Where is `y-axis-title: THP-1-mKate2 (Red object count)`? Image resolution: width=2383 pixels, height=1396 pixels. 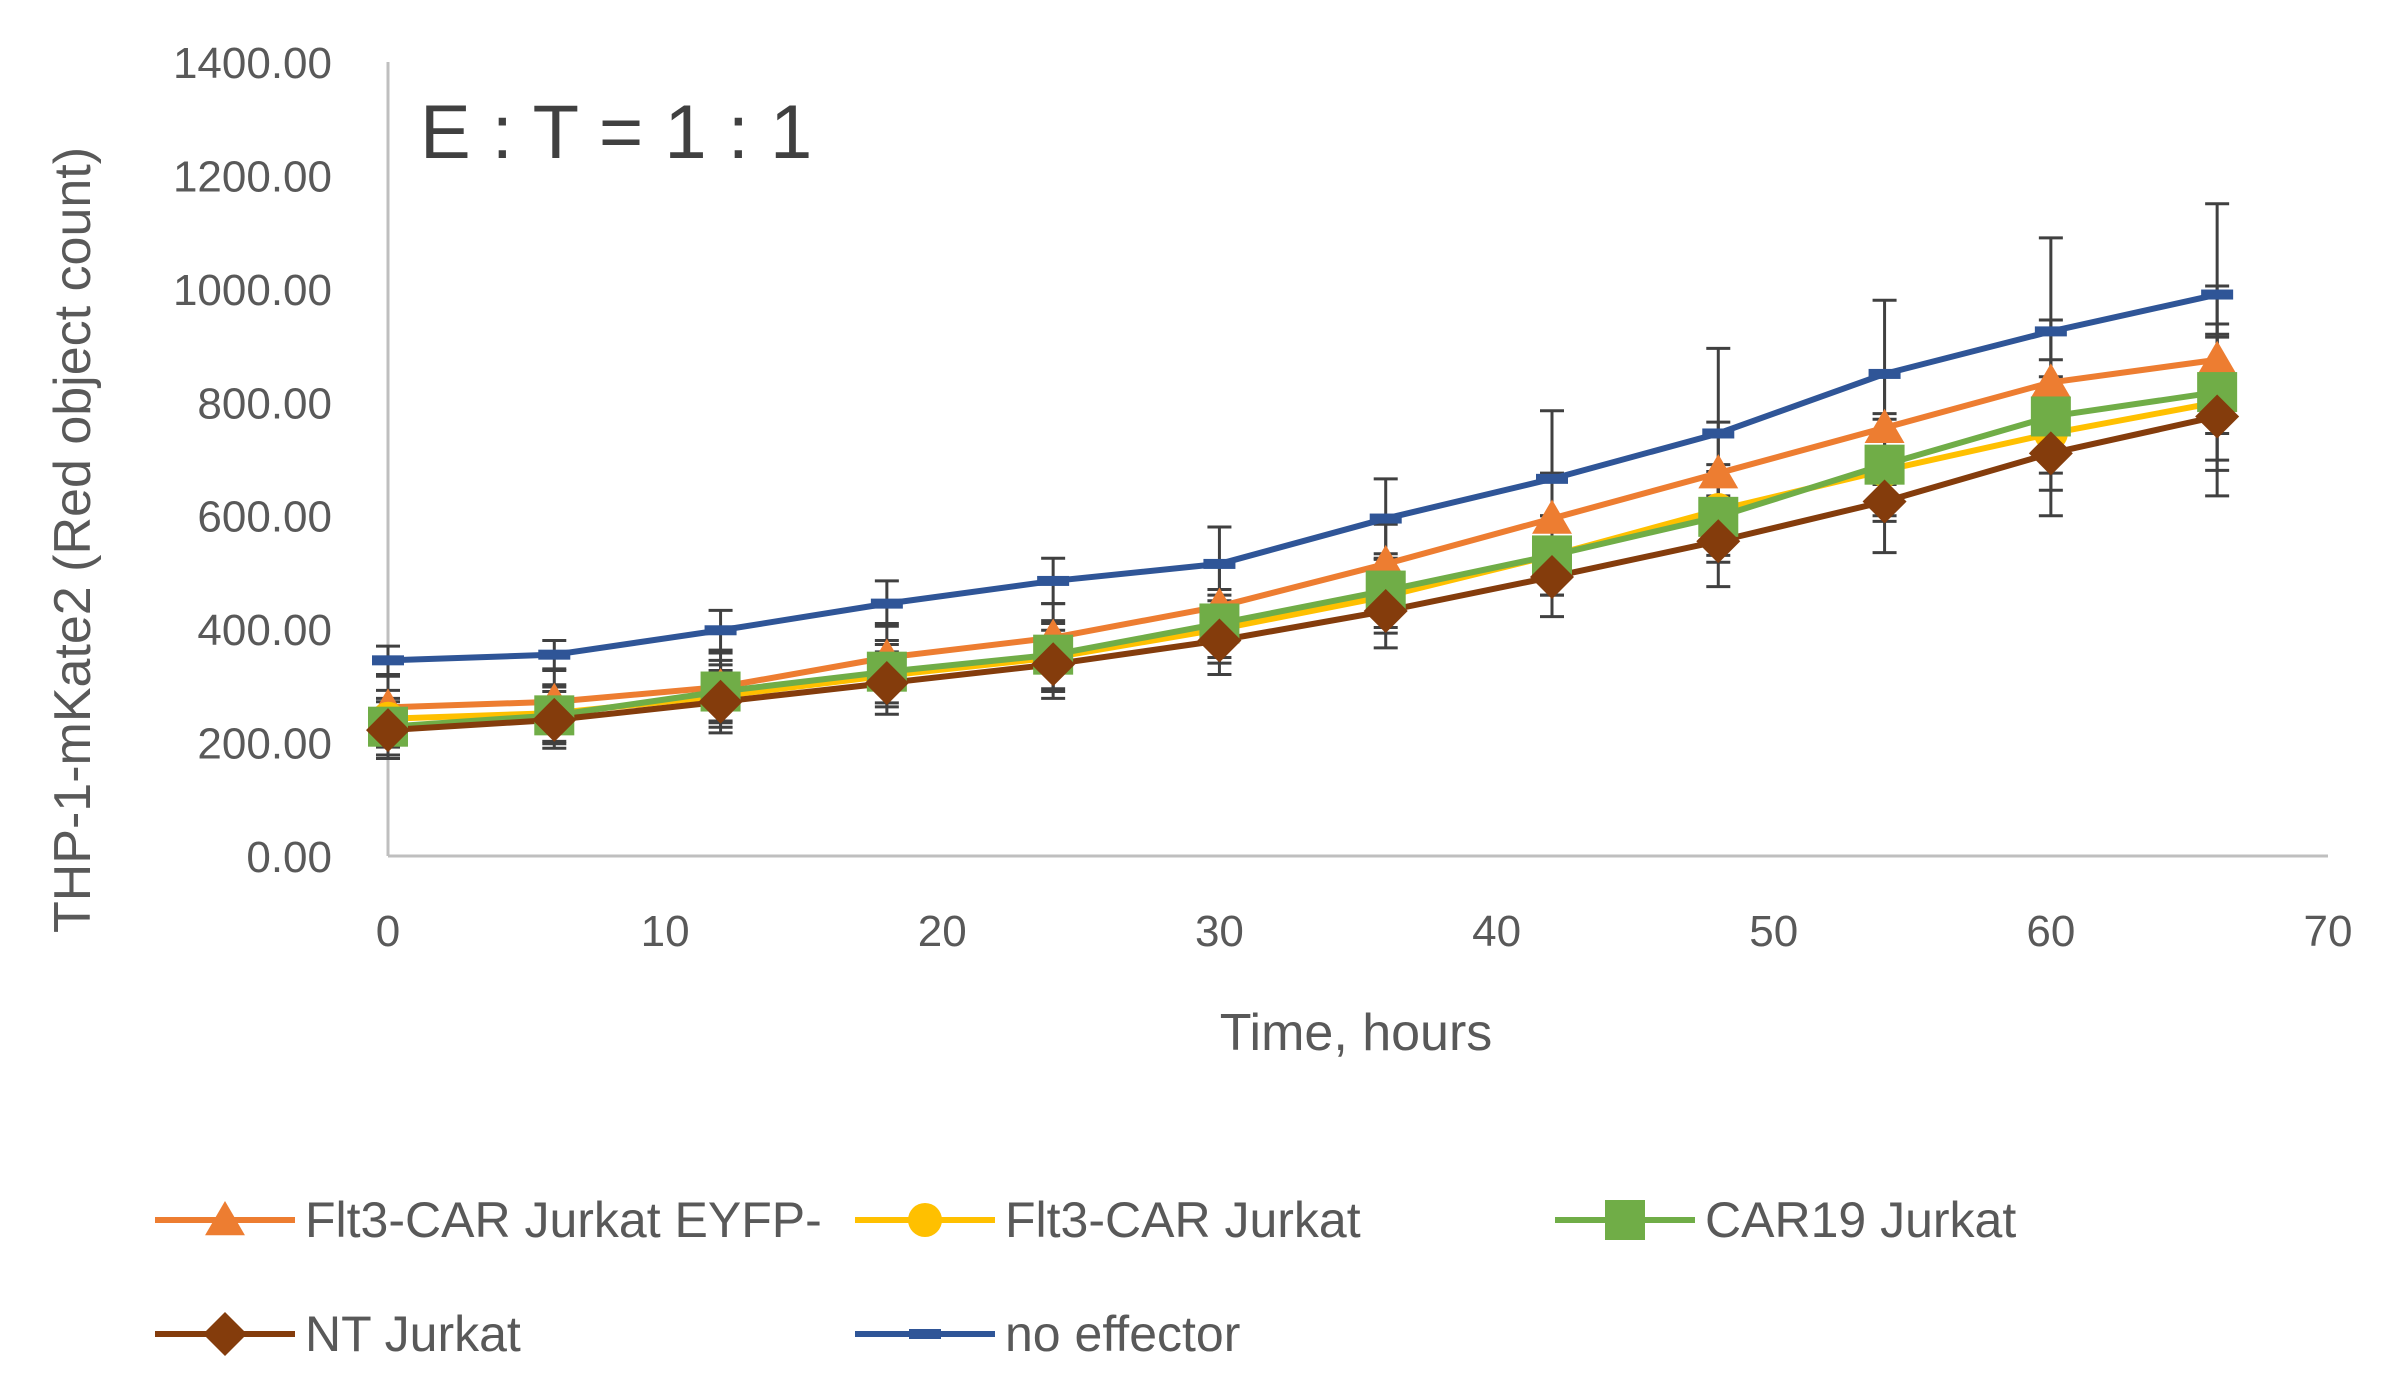 y-axis-title: THP-1-mKate2 (Red object count) is located at coordinates (73, 540).